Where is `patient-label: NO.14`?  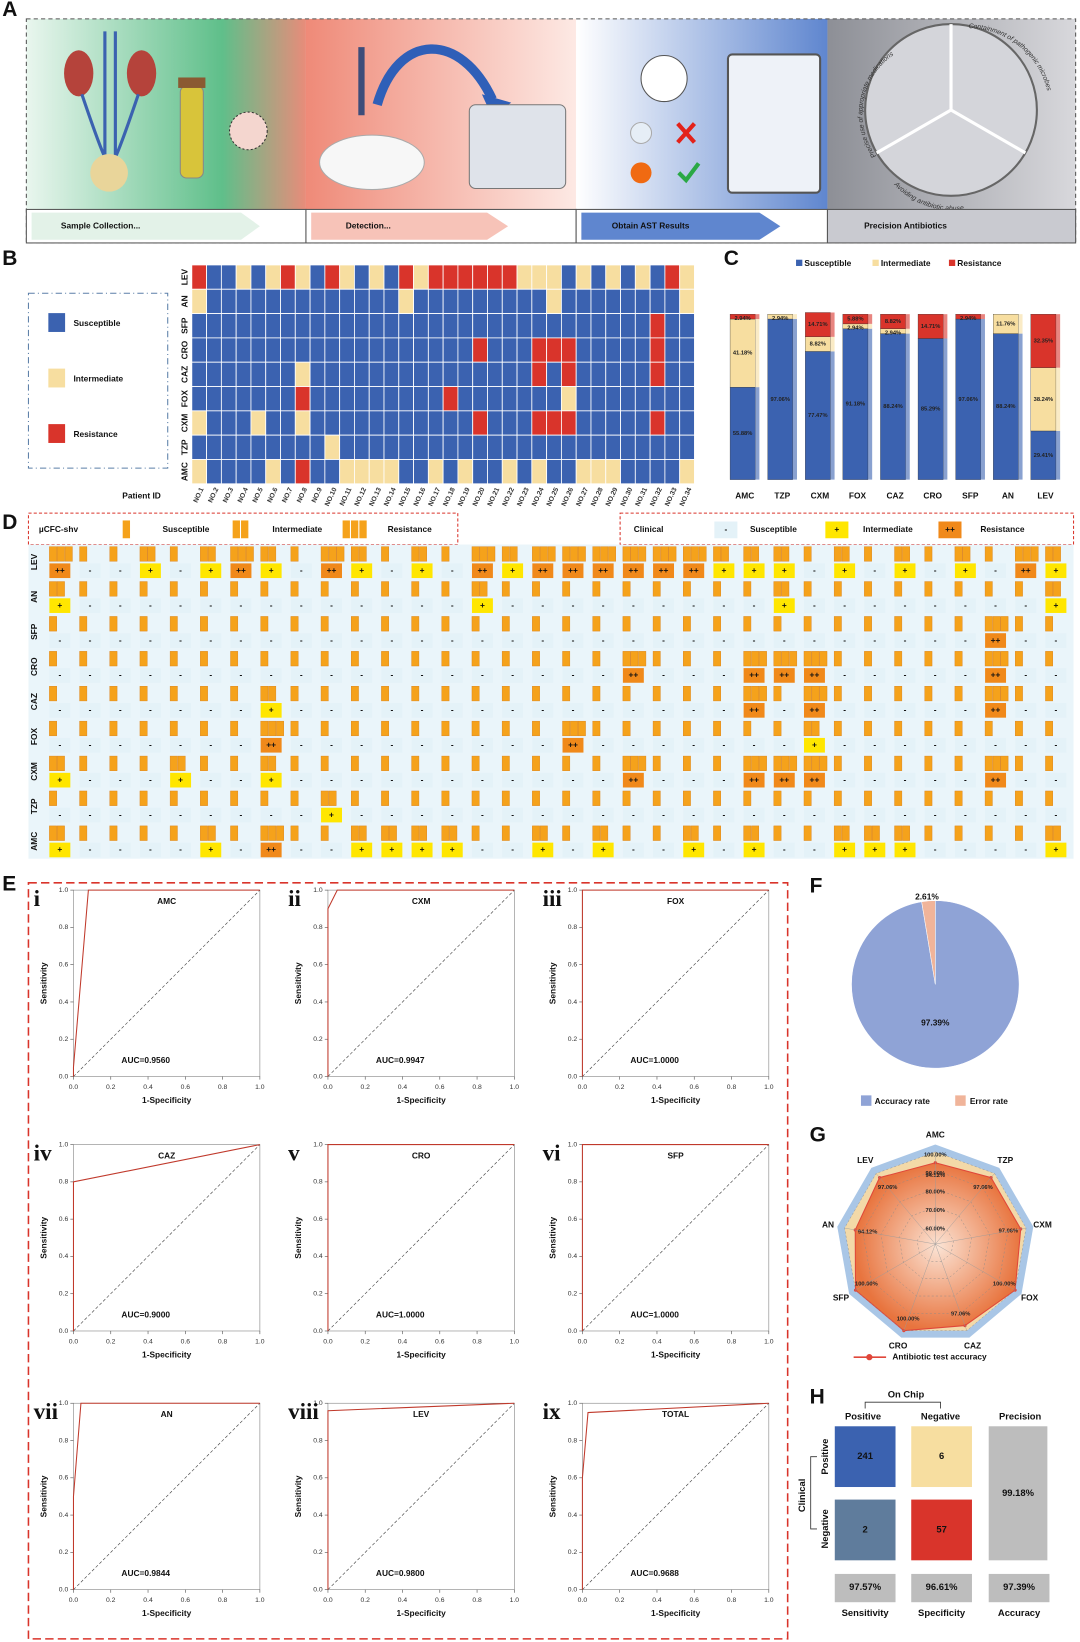 patient-label: NO.14 is located at coordinates (390, 496).